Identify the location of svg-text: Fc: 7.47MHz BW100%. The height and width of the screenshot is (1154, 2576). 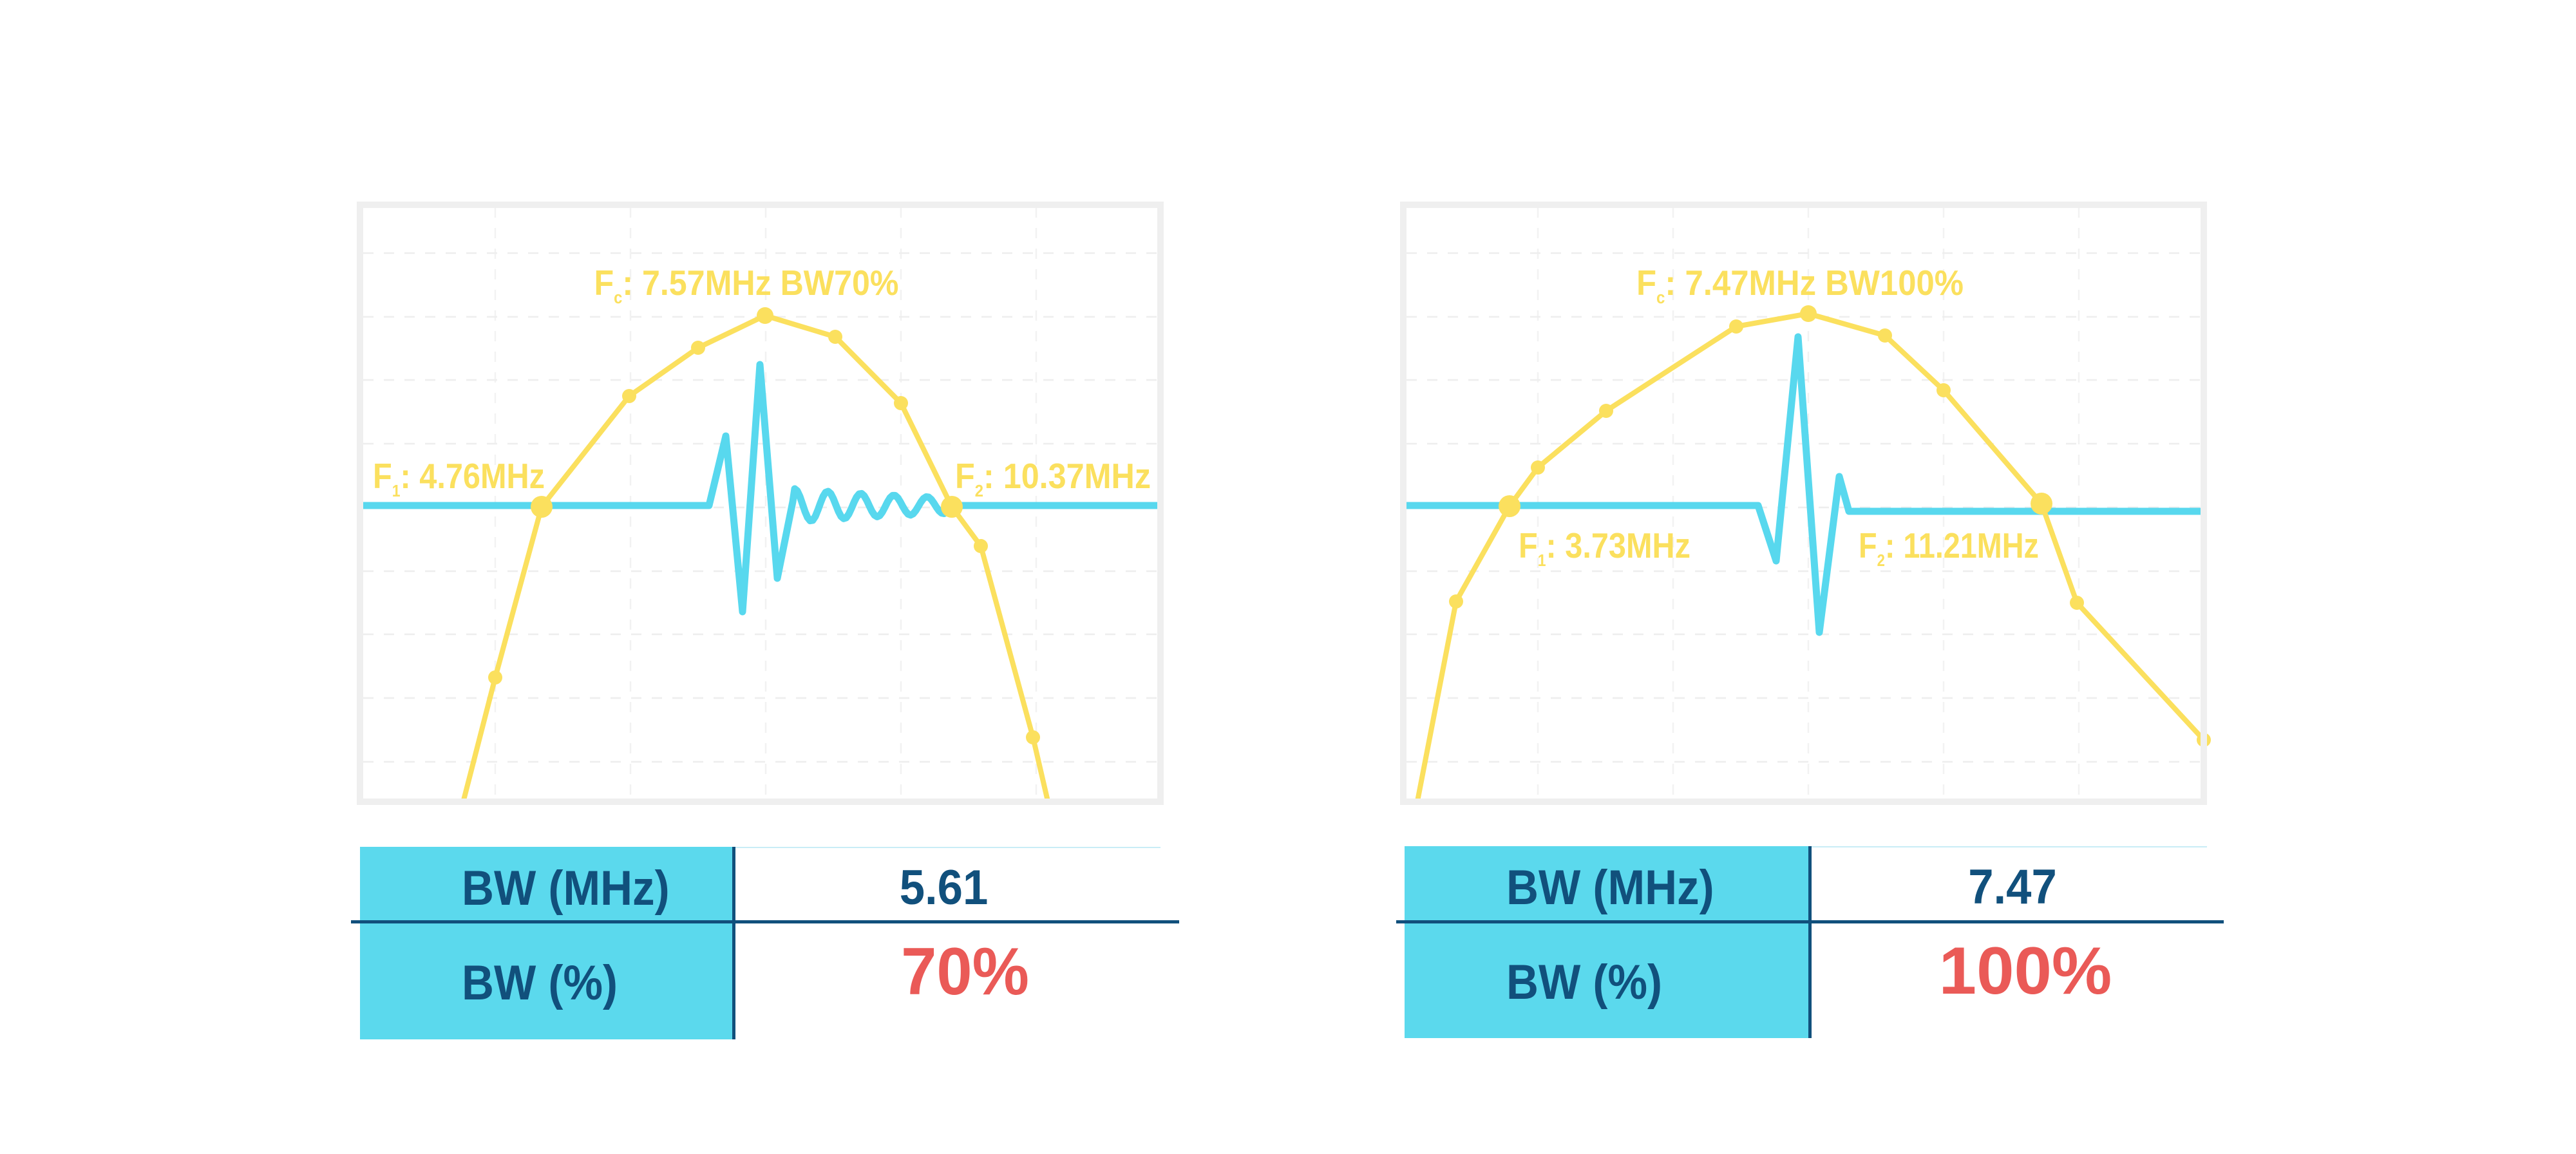
(1800, 285).